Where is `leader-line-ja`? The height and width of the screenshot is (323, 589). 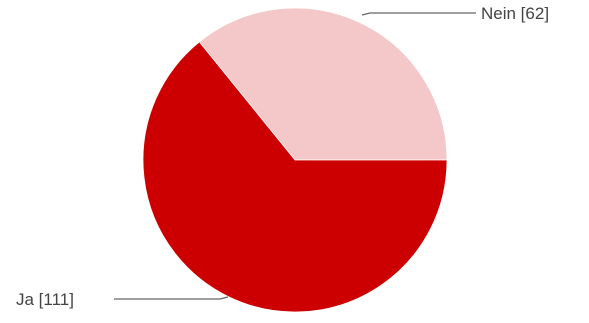
leader-line-ja is located at coordinates (171, 298).